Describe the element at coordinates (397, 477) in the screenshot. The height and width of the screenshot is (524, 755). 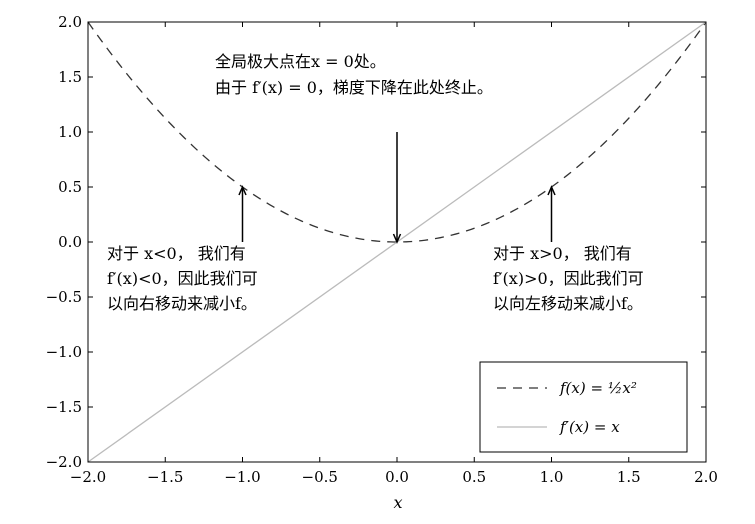
I see `x-tick-label: 0.0` at that location.